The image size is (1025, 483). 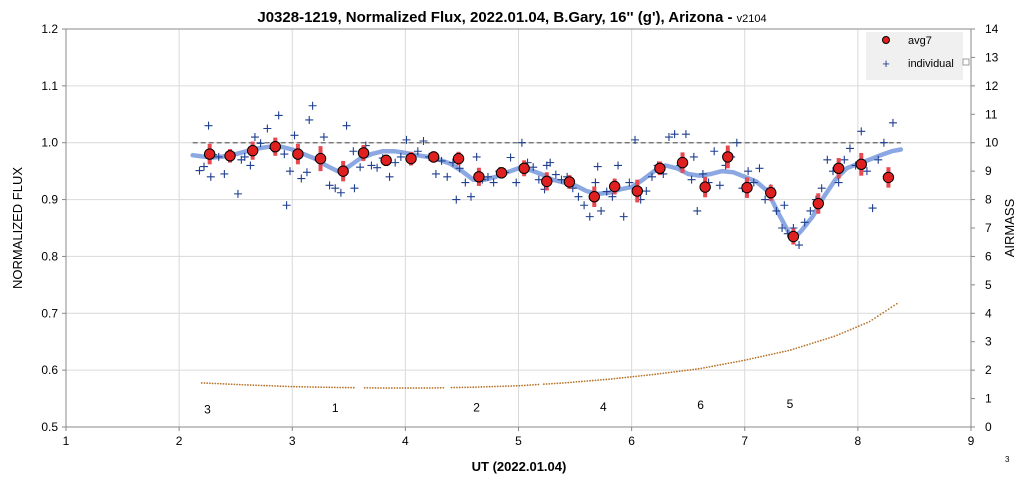 What do you see at coordinates (66, 441) in the screenshot?
I see `x-tick-label: 1` at bounding box center [66, 441].